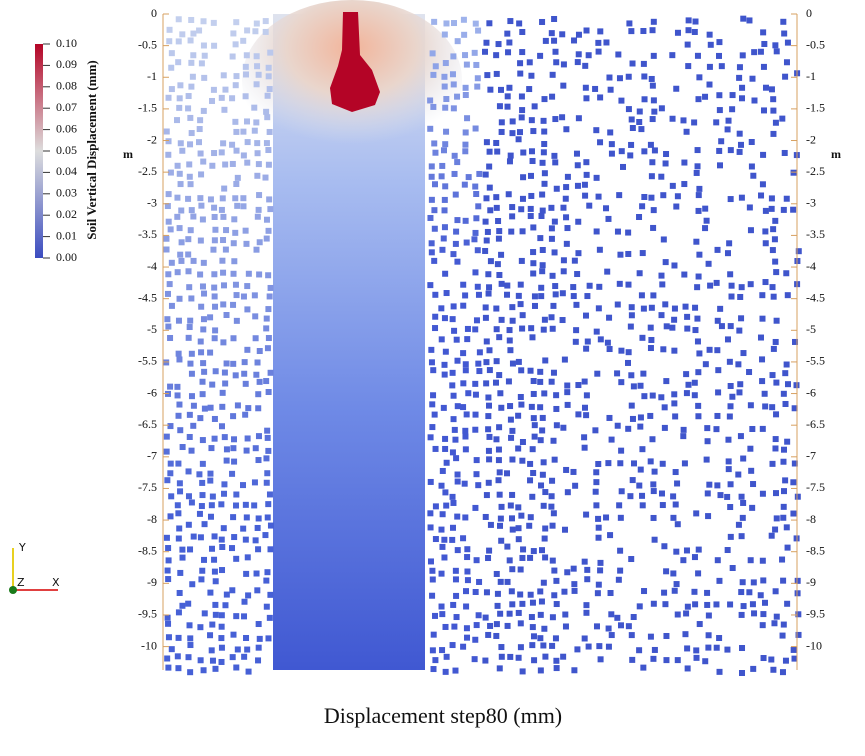 This screenshot has width=865, height=756. Describe the element at coordinates (815, 361) in the screenshot. I see `y-tick-label: -5.5` at that location.